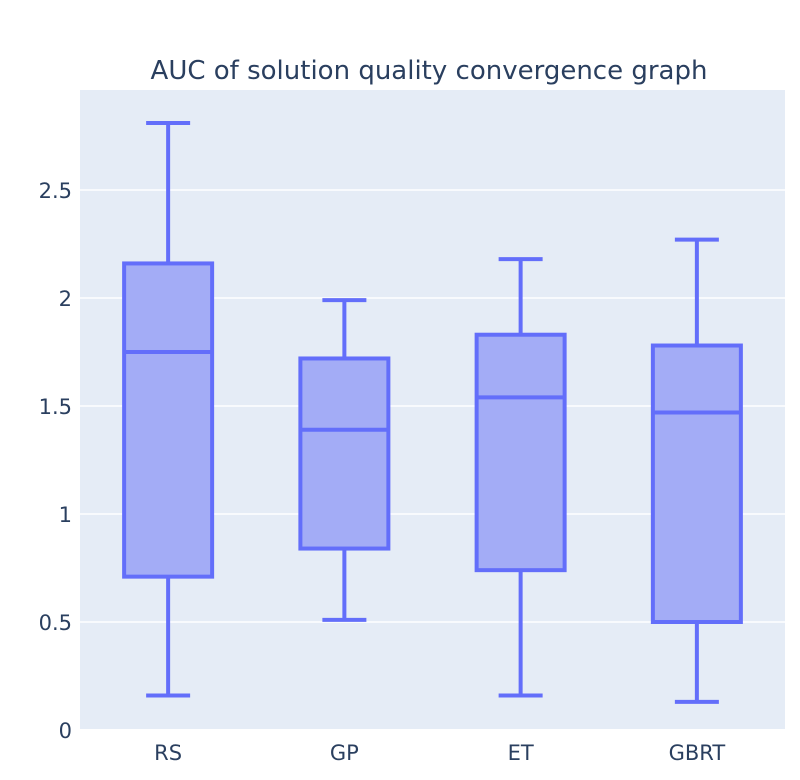 The image size is (800, 780). I want to click on x-axis-ticks: RS GP ET GBRT, so click(439, 753).